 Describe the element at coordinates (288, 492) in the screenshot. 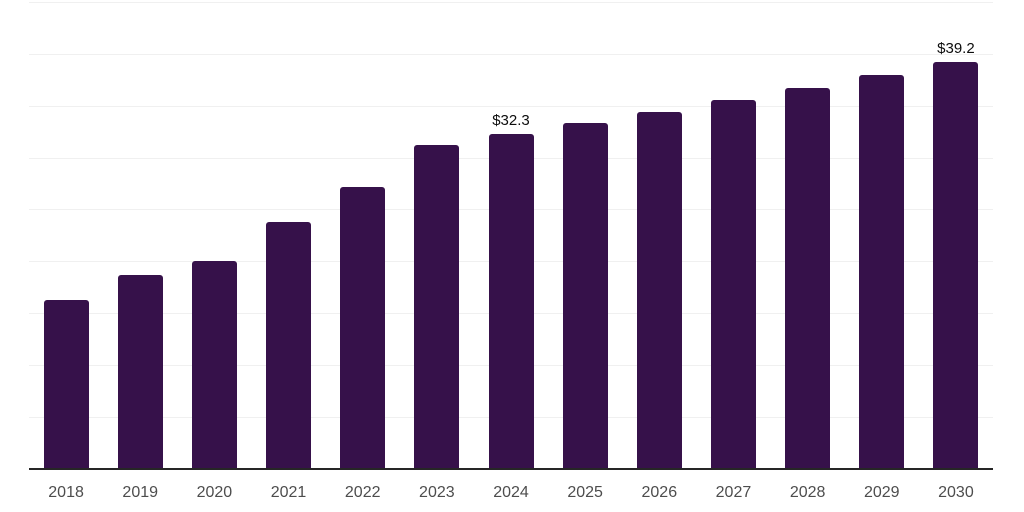

I see `x-tick-label-2021: 2021` at that location.